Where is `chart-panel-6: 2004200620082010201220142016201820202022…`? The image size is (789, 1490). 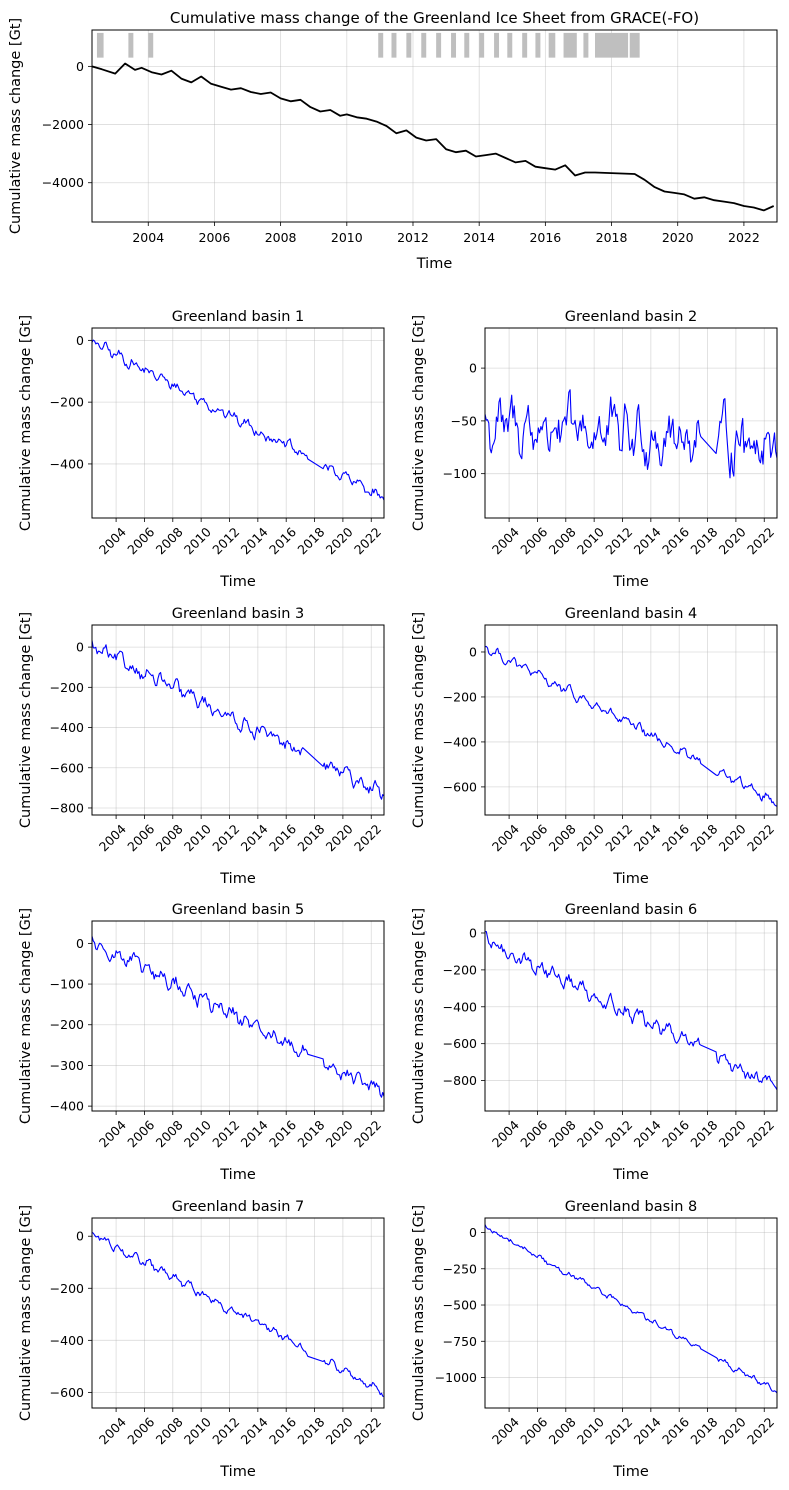 chart-panel-6: 2004200620082010201220142016201820202022… is located at coordinates (201, 1042).